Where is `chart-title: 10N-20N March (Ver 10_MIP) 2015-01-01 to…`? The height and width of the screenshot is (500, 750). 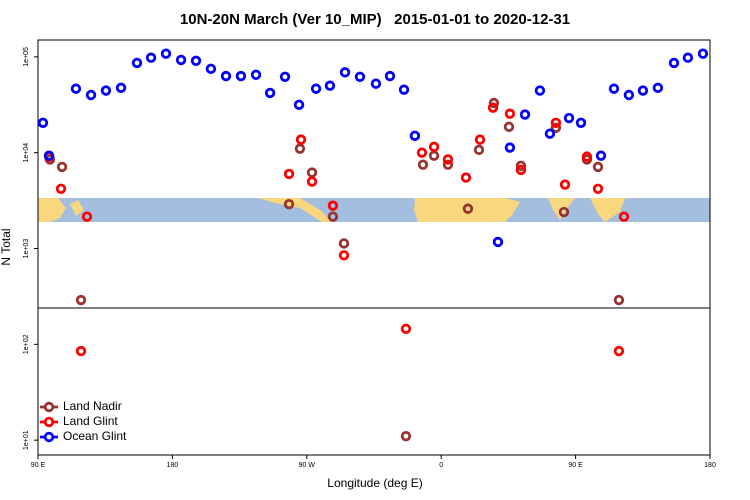 chart-title: 10N-20N March (Ver 10_MIP) 2015-01-01 to… is located at coordinates (375, 19).